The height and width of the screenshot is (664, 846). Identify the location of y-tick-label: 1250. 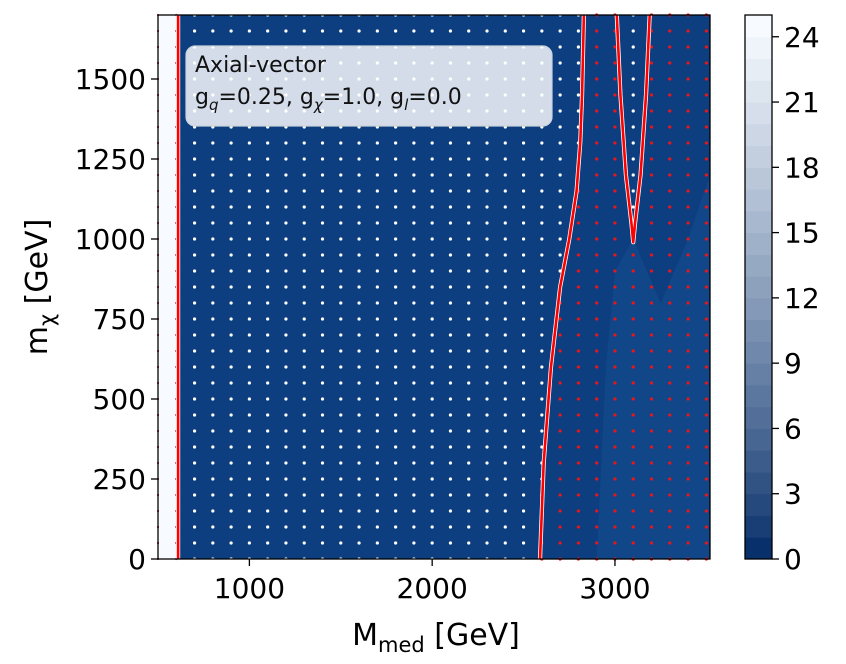
(110, 159).